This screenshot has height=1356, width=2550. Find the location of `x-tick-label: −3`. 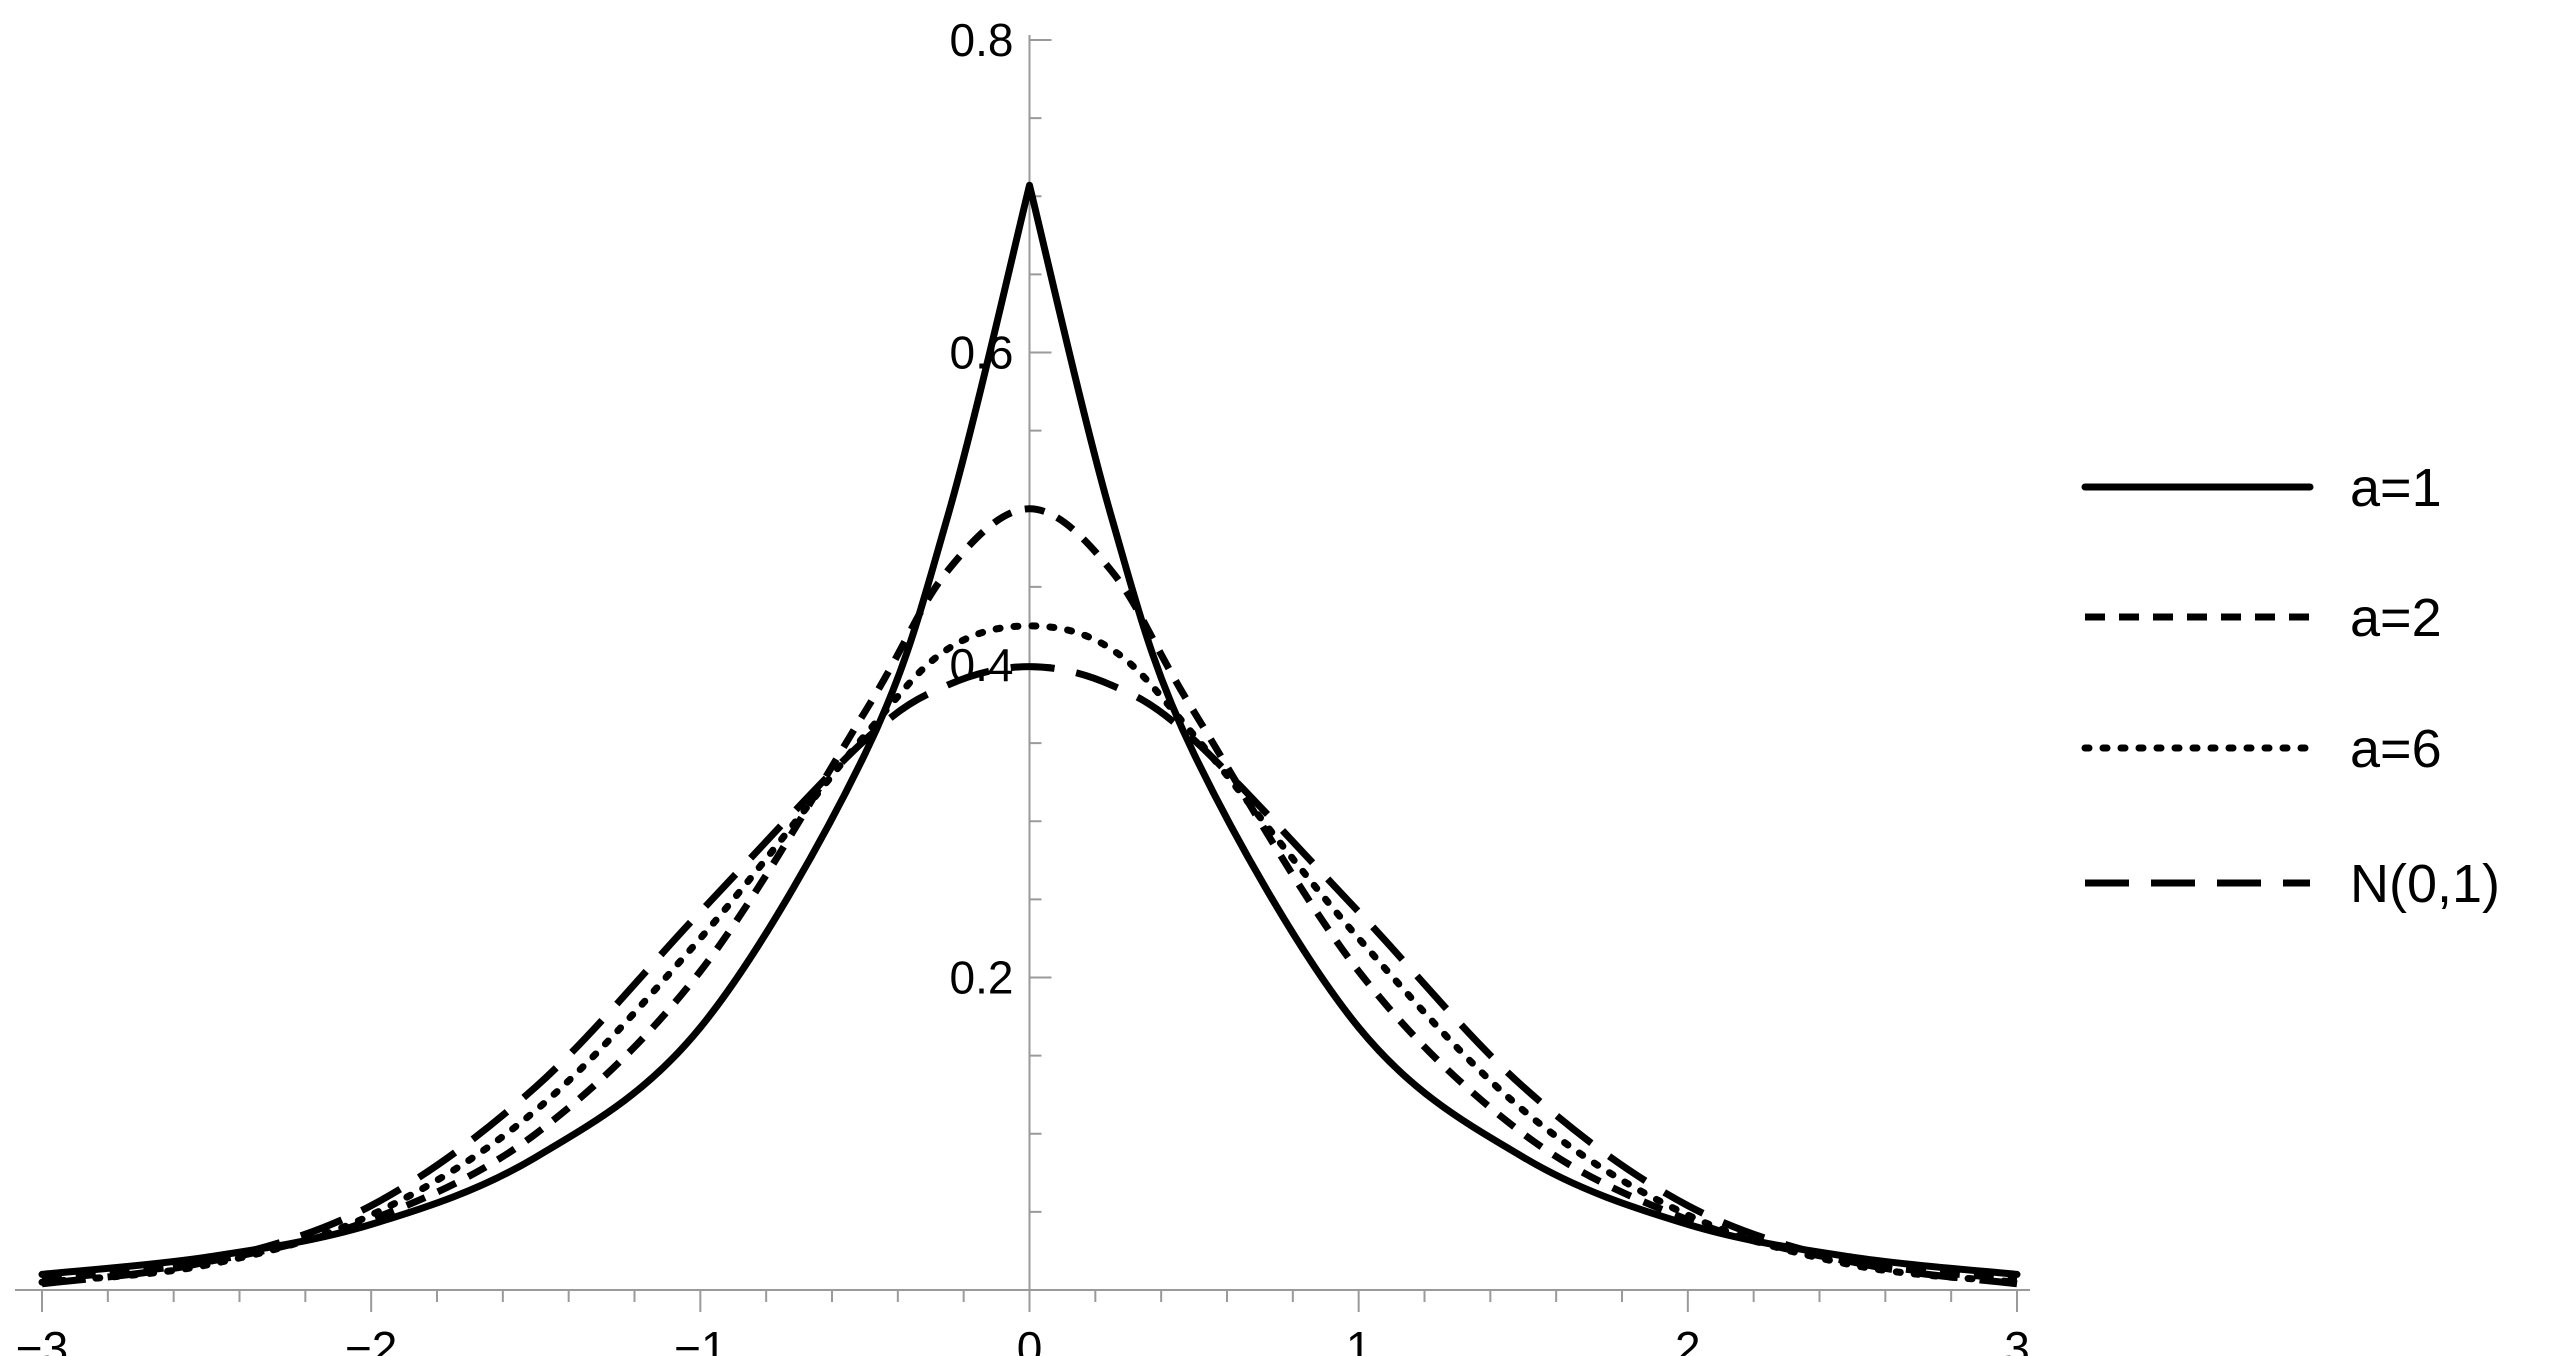

x-tick-label: −3 is located at coordinates (42, 1339).